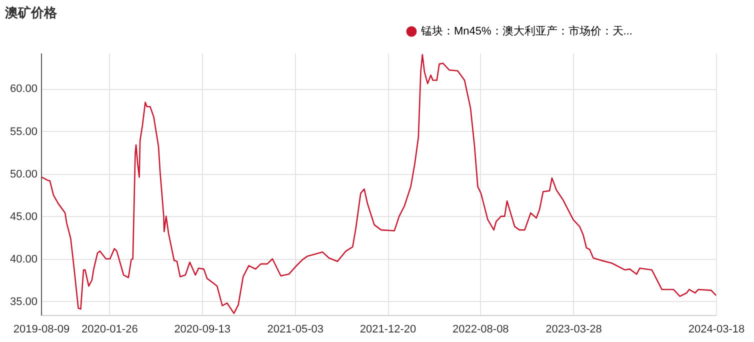 This screenshot has width=754, height=342. Describe the element at coordinates (41, 330) in the screenshot. I see `x-tick-label: 2019-08-09` at that location.